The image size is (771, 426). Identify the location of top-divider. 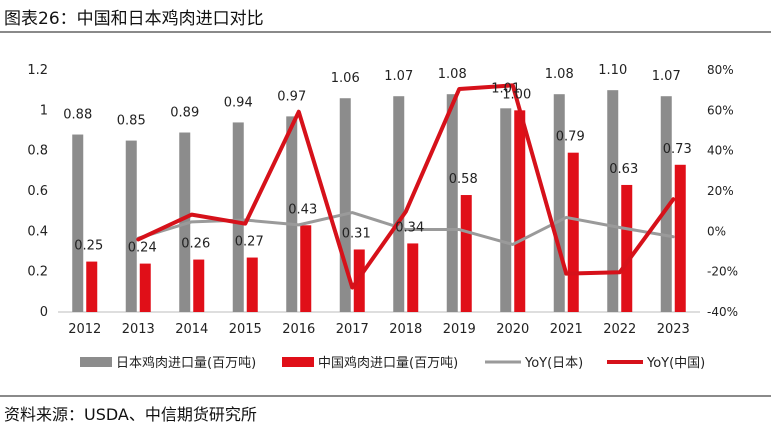
(385, 32).